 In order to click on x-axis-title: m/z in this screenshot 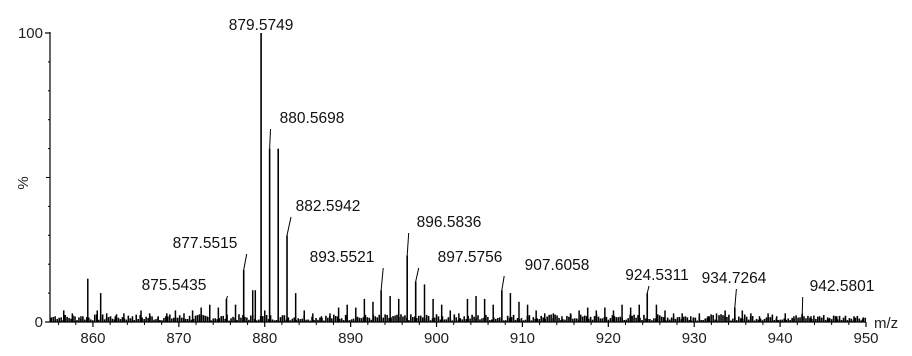, I will do `click(886, 323)`.